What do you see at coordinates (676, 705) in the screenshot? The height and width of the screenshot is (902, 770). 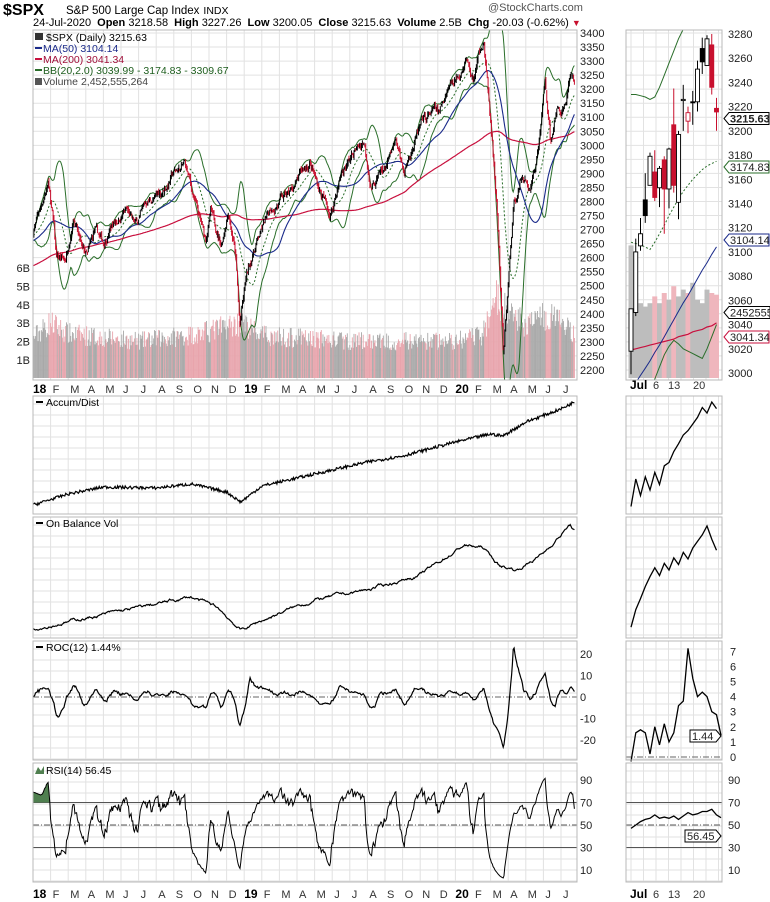 I see `roc-line-small` at bounding box center [676, 705].